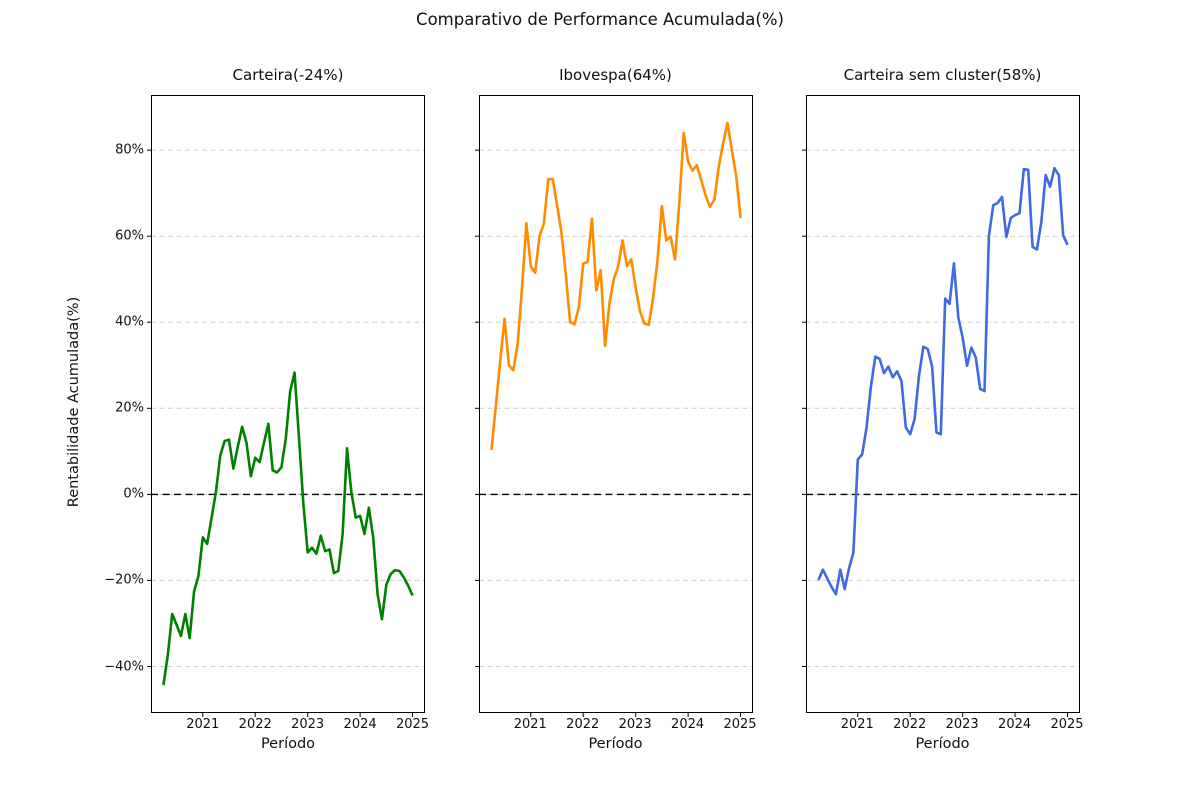  I want to click on subplot-title-ibovespa: Ibovespa(64%), so click(615, 75).